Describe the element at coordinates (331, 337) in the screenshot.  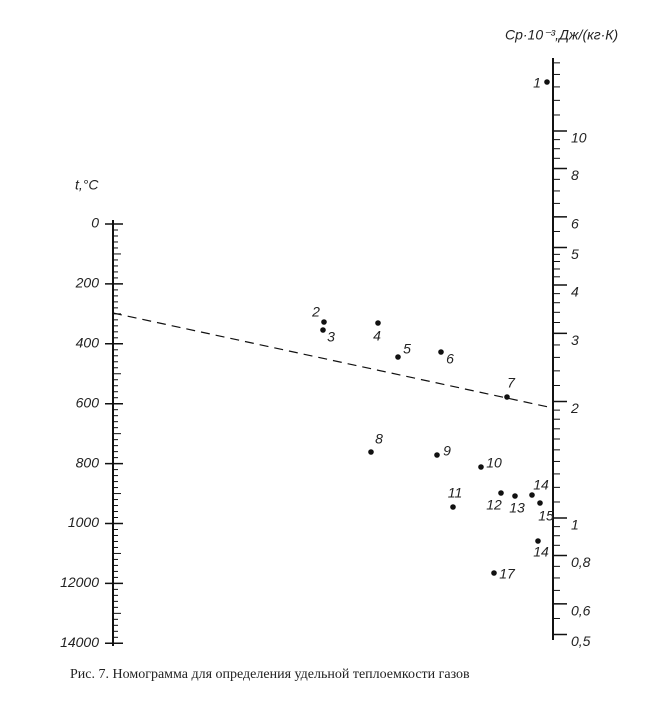
I see `point-label: 3` at that location.